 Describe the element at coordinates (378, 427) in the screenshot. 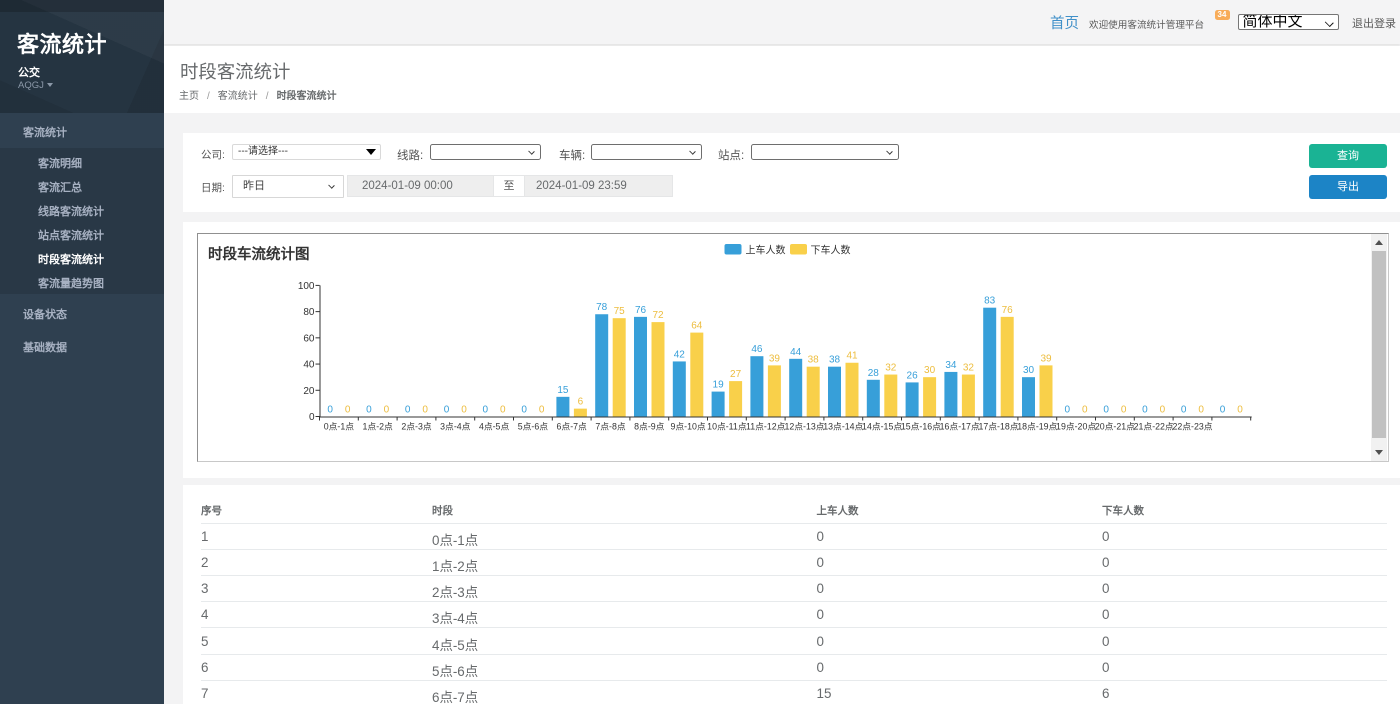

I see `svg-text: 1点-2点` at that location.